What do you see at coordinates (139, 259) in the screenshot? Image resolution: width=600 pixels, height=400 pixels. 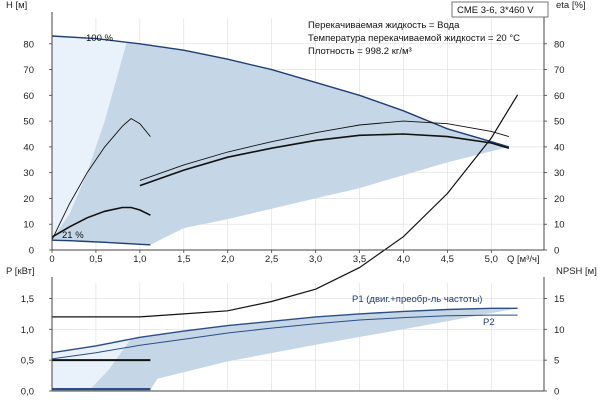 I see `upper-xtick: 1,0` at bounding box center [139, 259].